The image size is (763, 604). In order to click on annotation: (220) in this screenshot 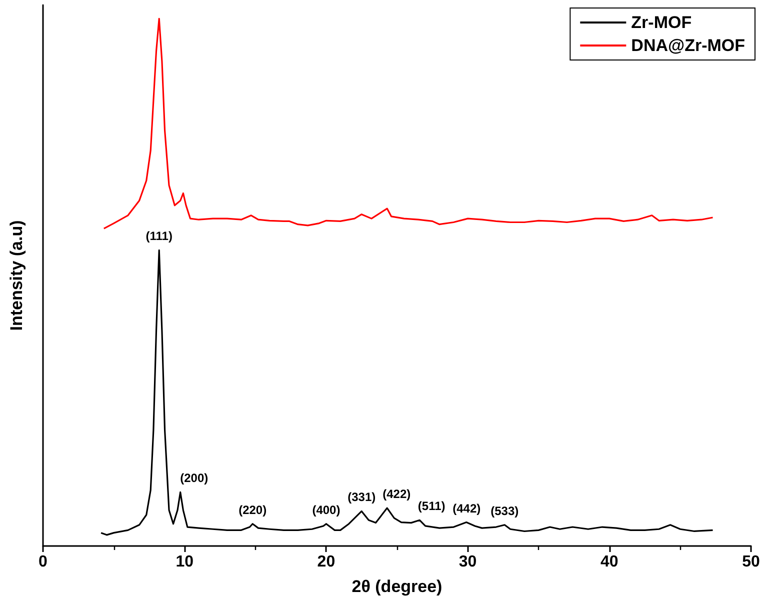, I will do `click(252, 509)`.